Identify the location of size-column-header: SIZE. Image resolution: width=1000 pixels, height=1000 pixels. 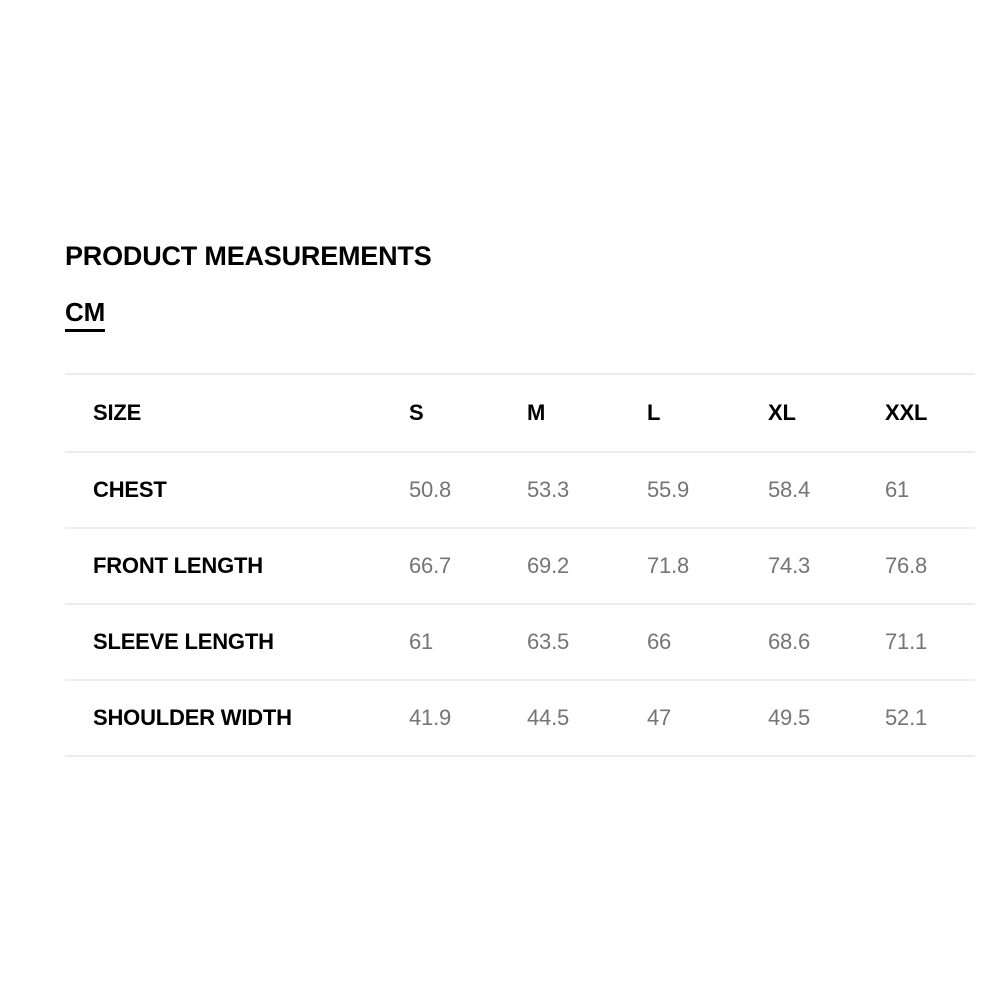
(117, 412).